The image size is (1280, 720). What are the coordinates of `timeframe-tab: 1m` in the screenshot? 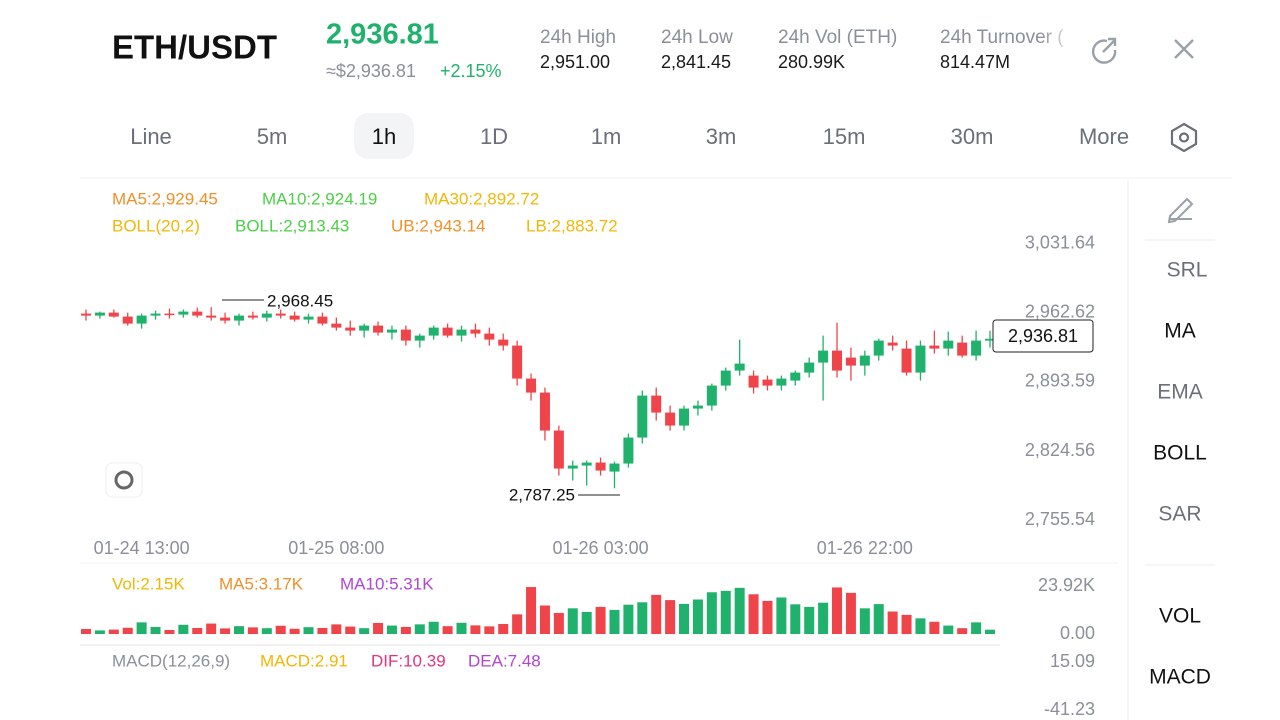 It's located at (606, 136).